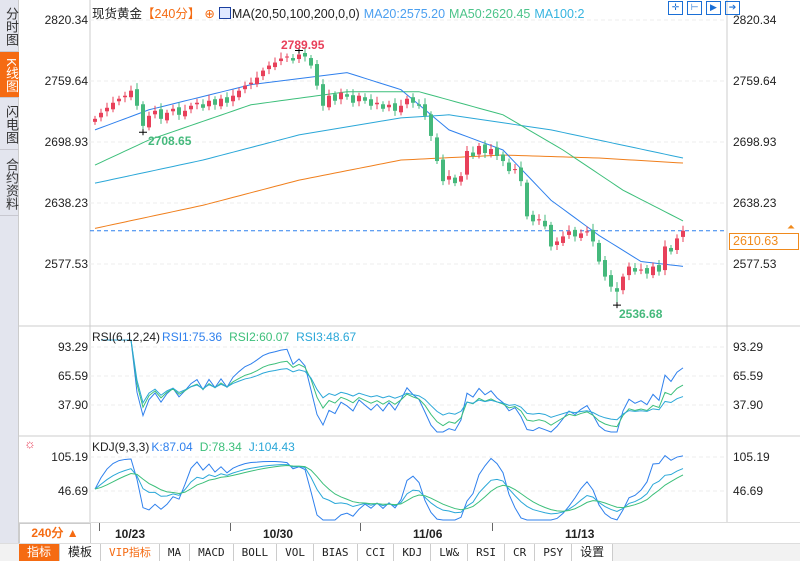 The width and height of the screenshot is (800, 561). Describe the element at coordinates (9, 124) in the screenshot. I see `tab-flash: 闪电图` at that location.